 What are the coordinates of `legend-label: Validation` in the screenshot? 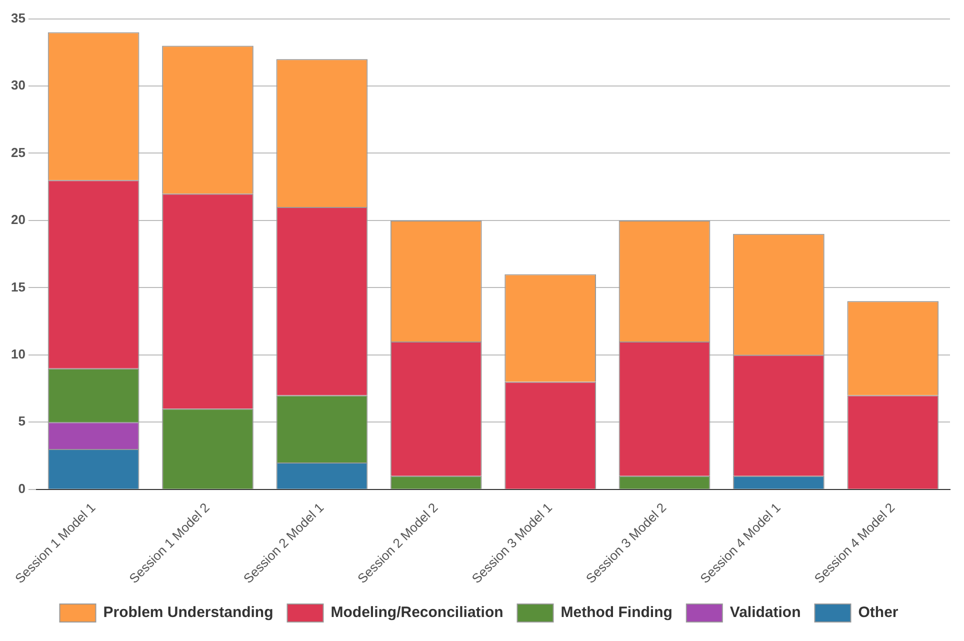 It's located at (765, 613).